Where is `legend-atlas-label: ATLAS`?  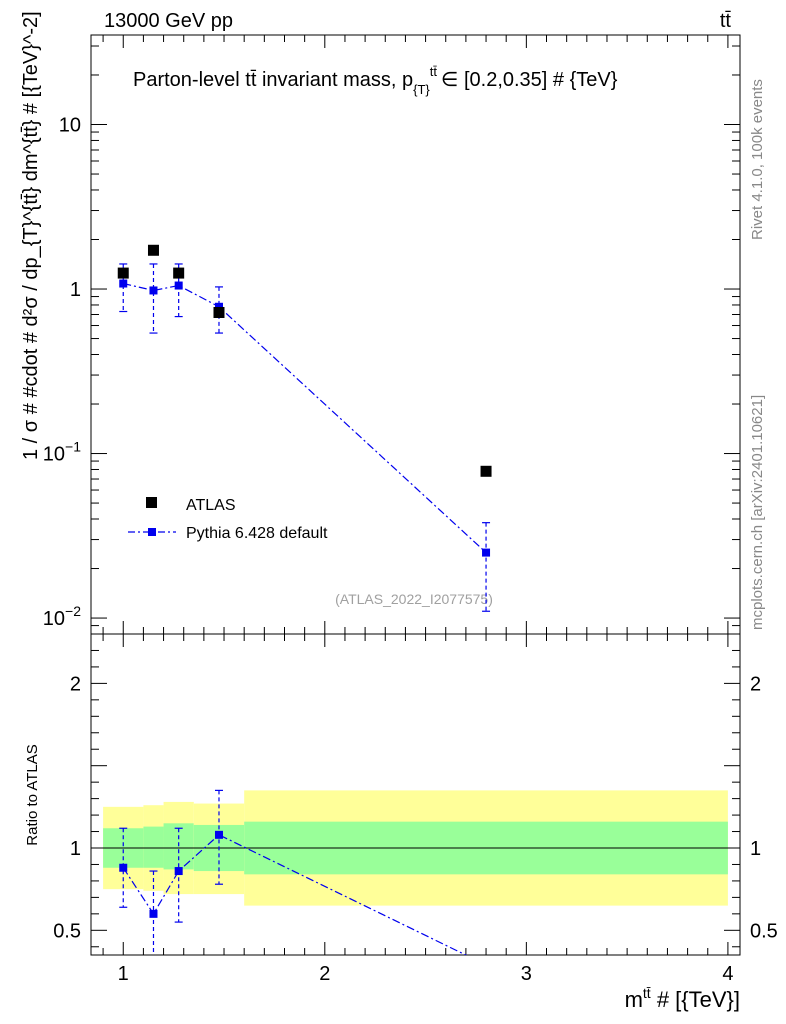
legend-atlas-label: ATLAS is located at coordinates (211, 505).